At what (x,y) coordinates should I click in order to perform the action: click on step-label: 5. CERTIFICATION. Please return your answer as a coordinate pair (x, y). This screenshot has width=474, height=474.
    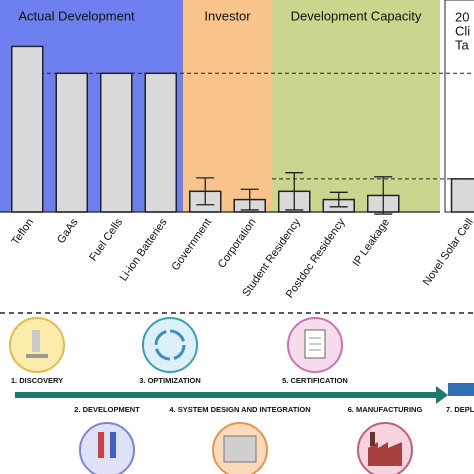
    Looking at the image, I should click on (315, 380).